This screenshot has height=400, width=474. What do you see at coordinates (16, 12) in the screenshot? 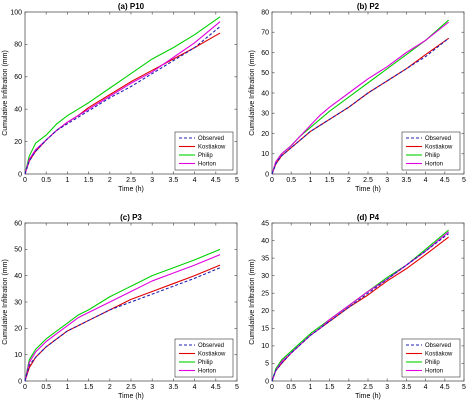
I see `y-tick-label: 100` at bounding box center [16, 12].